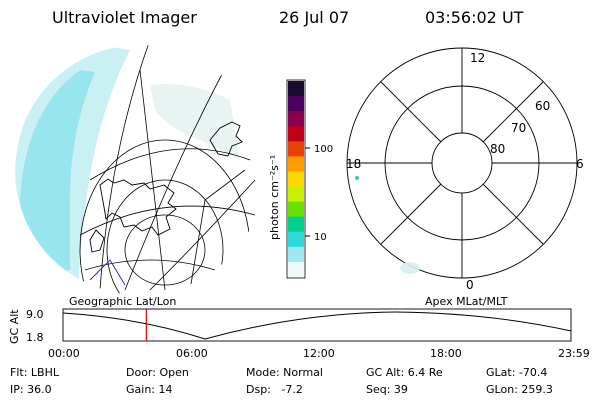  What do you see at coordinates (314, 17) in the screenshot?
I see `header-date: 26 Jul 07` at bounding box center [314, 17].